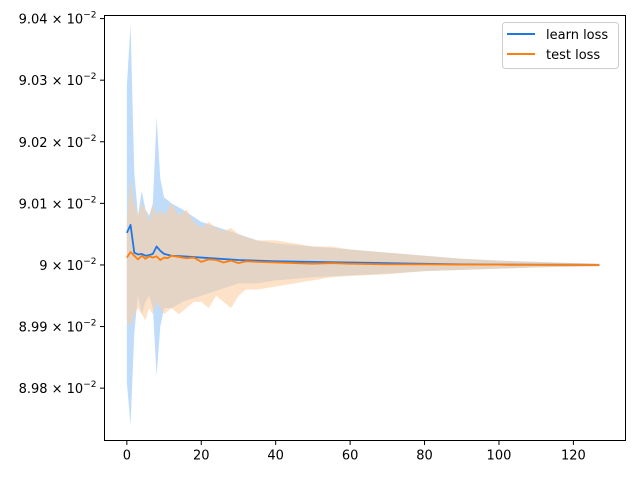 The height and width of the screenshot is (480, 640). What do you see at coordinates (573, 55) in the screenshot?
I see `legend-label: test loss` at bounding box center [573, 55].